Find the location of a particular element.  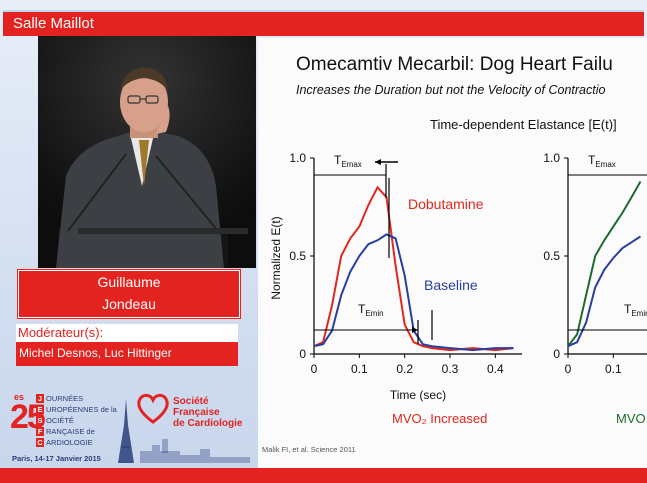

congress-suffix: es is located at coordinates (19, 397).